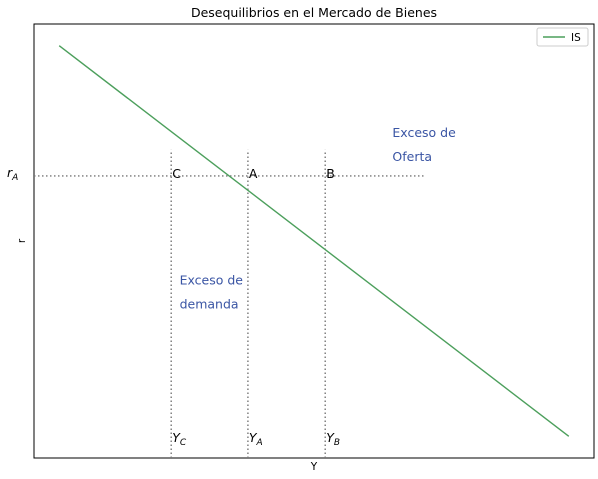 This screenshot has width=598, height=479. What do you see at coordinates (314, 467) in the screenshot?
I see `x-axis-label: Y` at bounding box center [314, 467].